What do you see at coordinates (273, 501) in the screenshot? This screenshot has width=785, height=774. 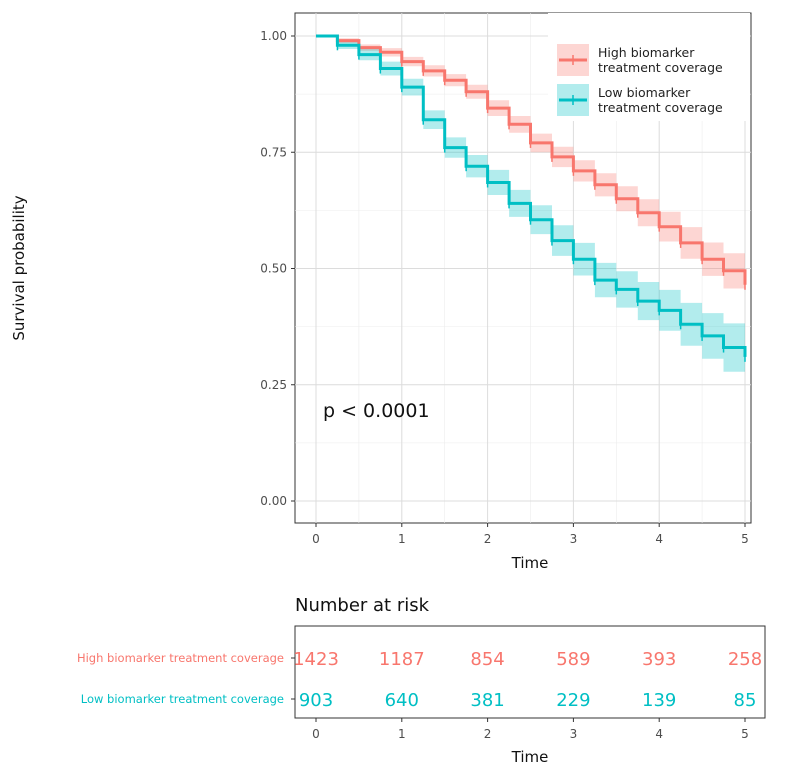 I see `y-tick-label: 0.00` at bounding box center [273, 501].